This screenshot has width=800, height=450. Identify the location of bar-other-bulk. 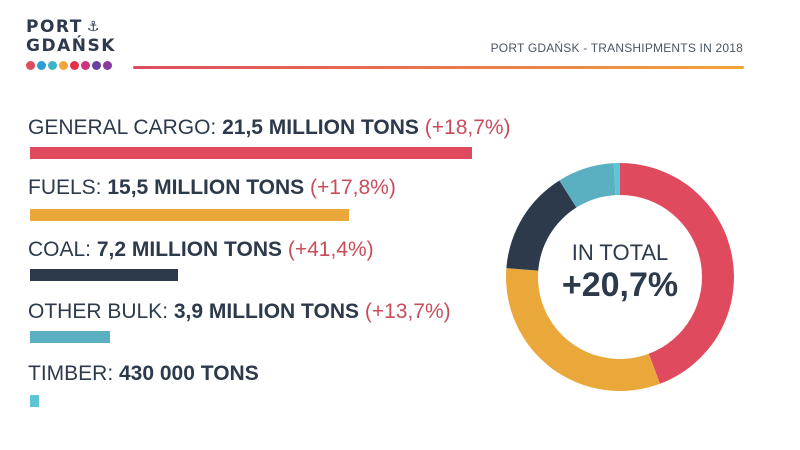
(70, 337).